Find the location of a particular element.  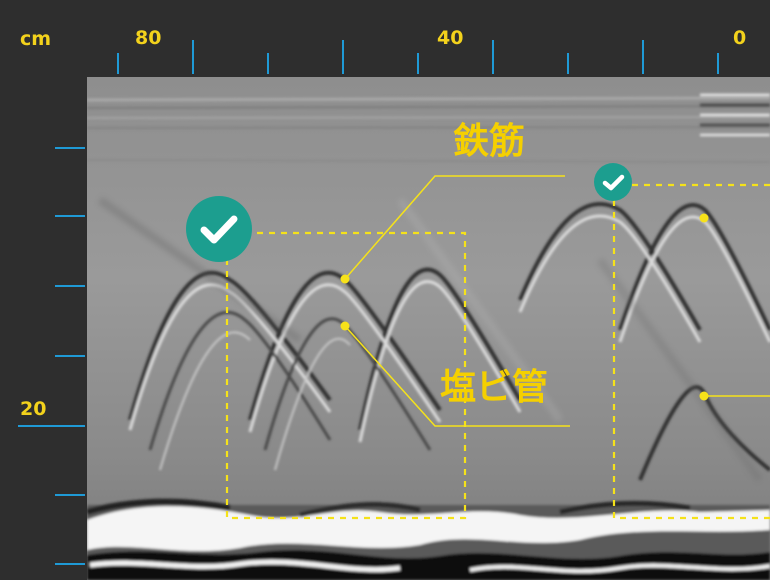

rebar-label: 鉄筋 is located at coordinates (489, 141).